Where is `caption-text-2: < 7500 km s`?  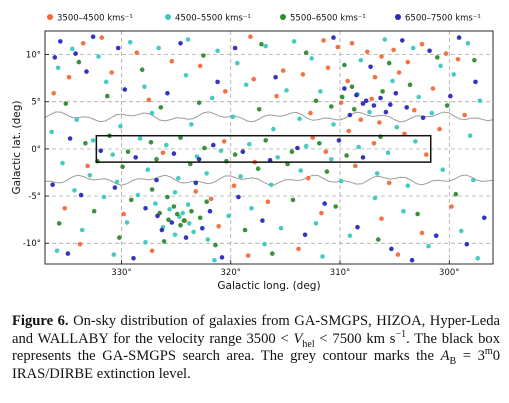 caption-text-2: < 7500 km s is located at coordinates (355, 338).